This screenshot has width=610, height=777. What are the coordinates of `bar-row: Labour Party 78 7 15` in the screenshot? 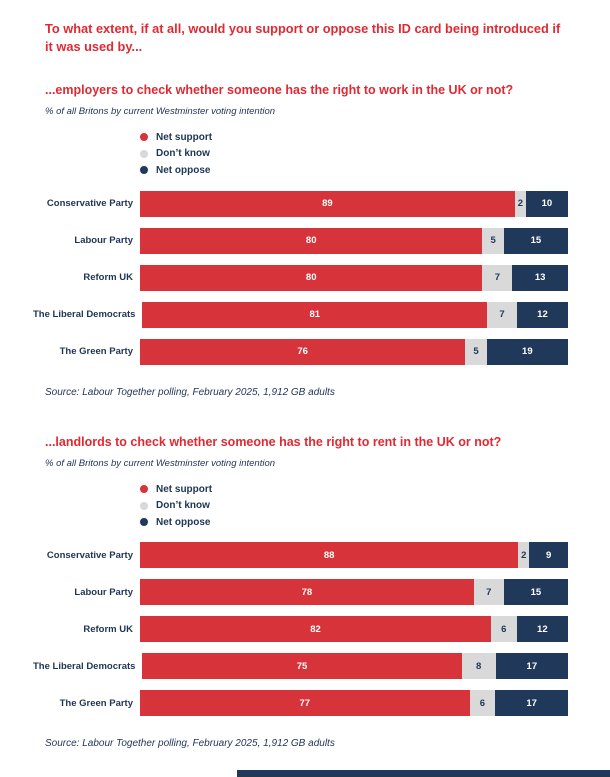 It's located at (306, 592).